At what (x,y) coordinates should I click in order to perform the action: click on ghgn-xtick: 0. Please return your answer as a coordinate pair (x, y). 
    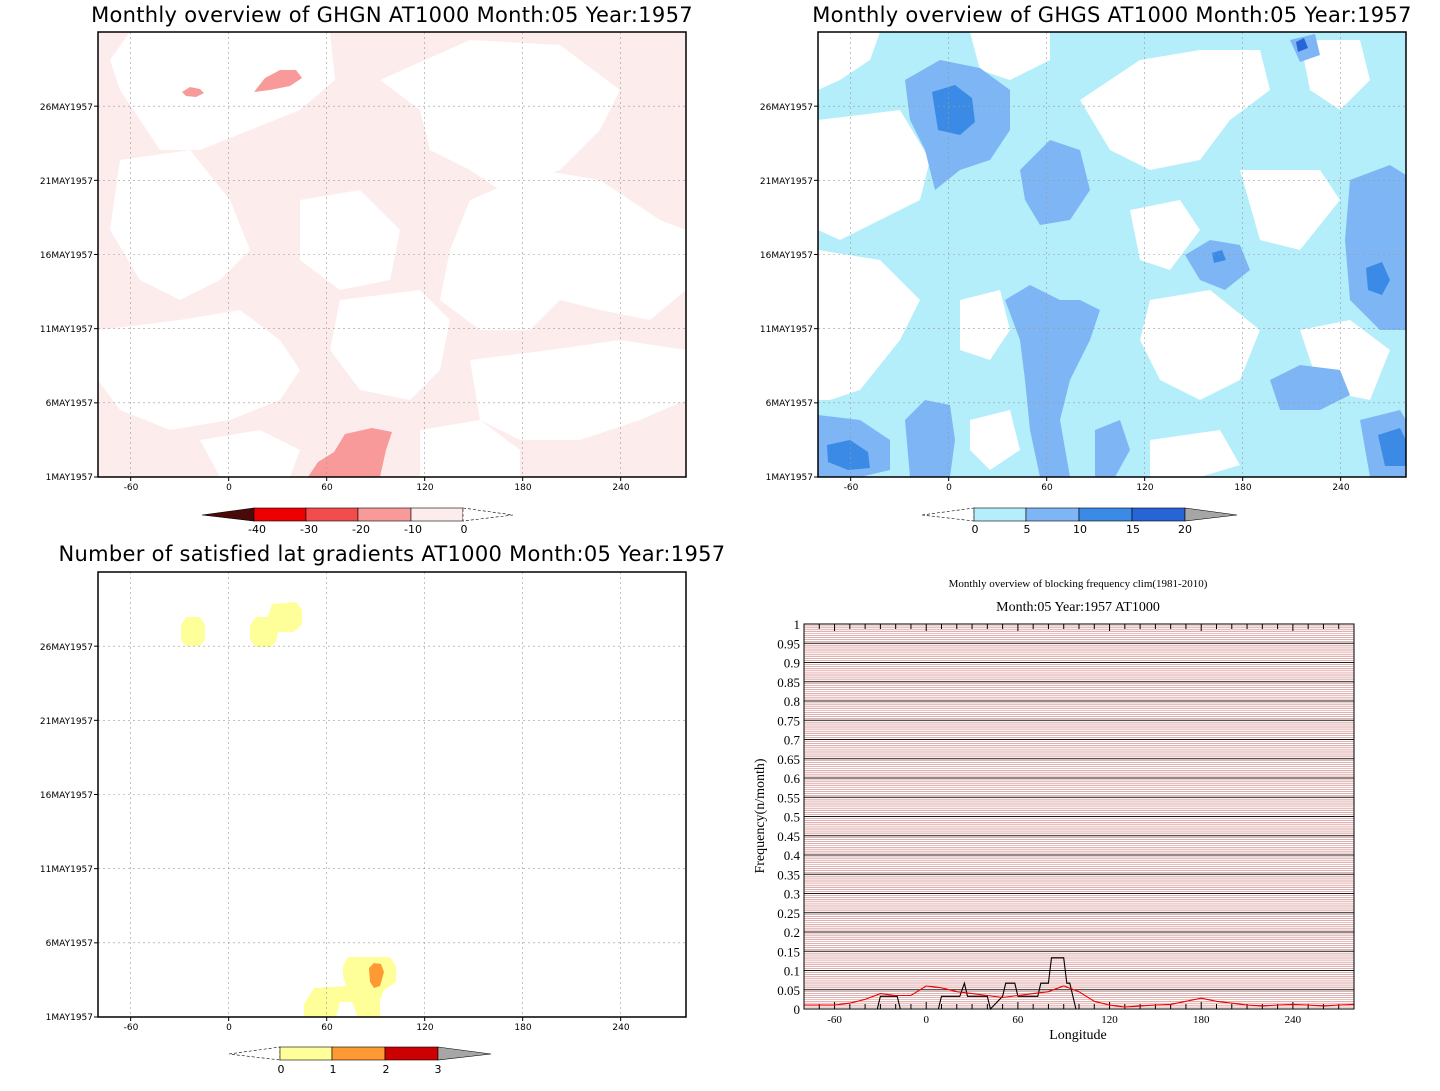
    Looking at the image, I should click on (229, 488).